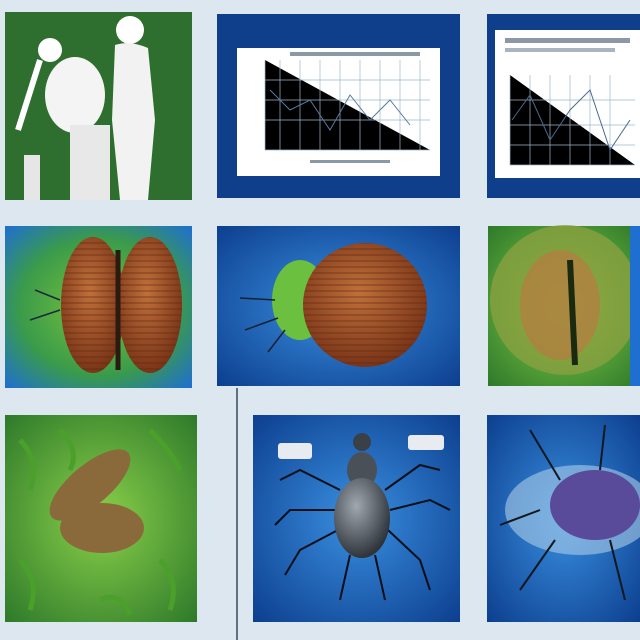  Describe the element at coordinates (101, 518) in the screenshot. I see `tile-cells` at that location.